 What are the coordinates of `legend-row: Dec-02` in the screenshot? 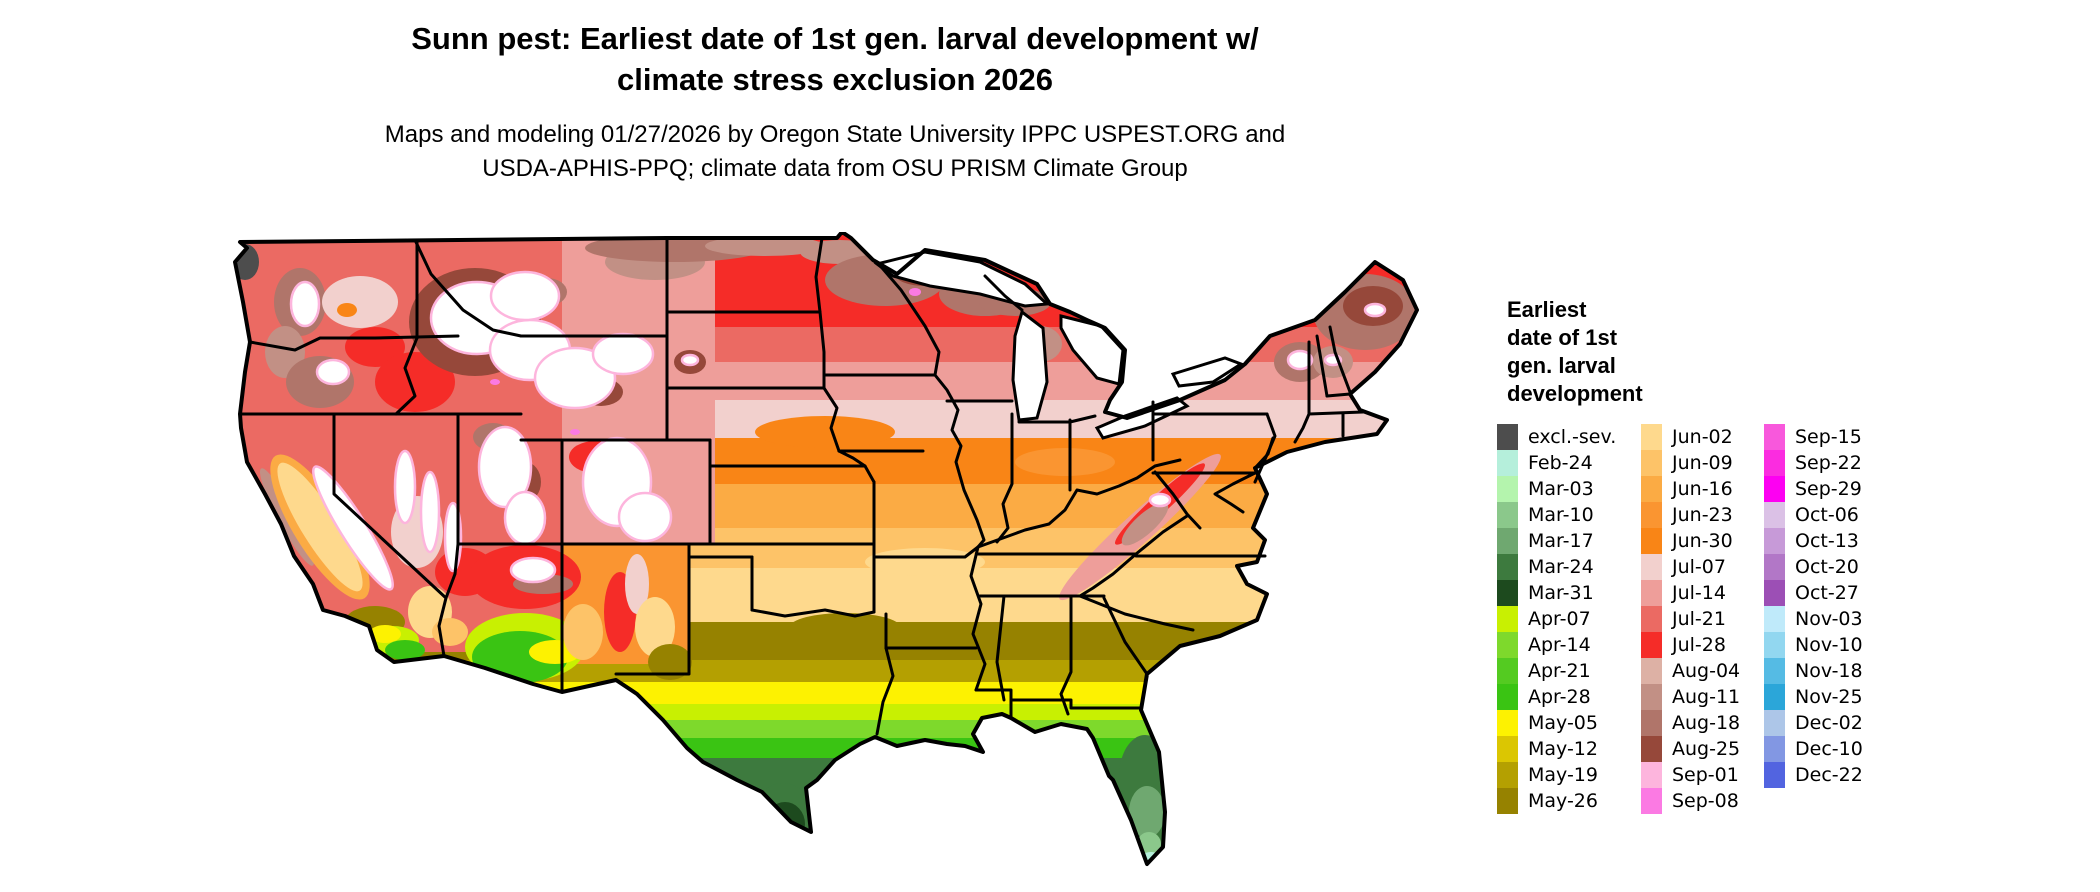 It's located at (1813, 723).